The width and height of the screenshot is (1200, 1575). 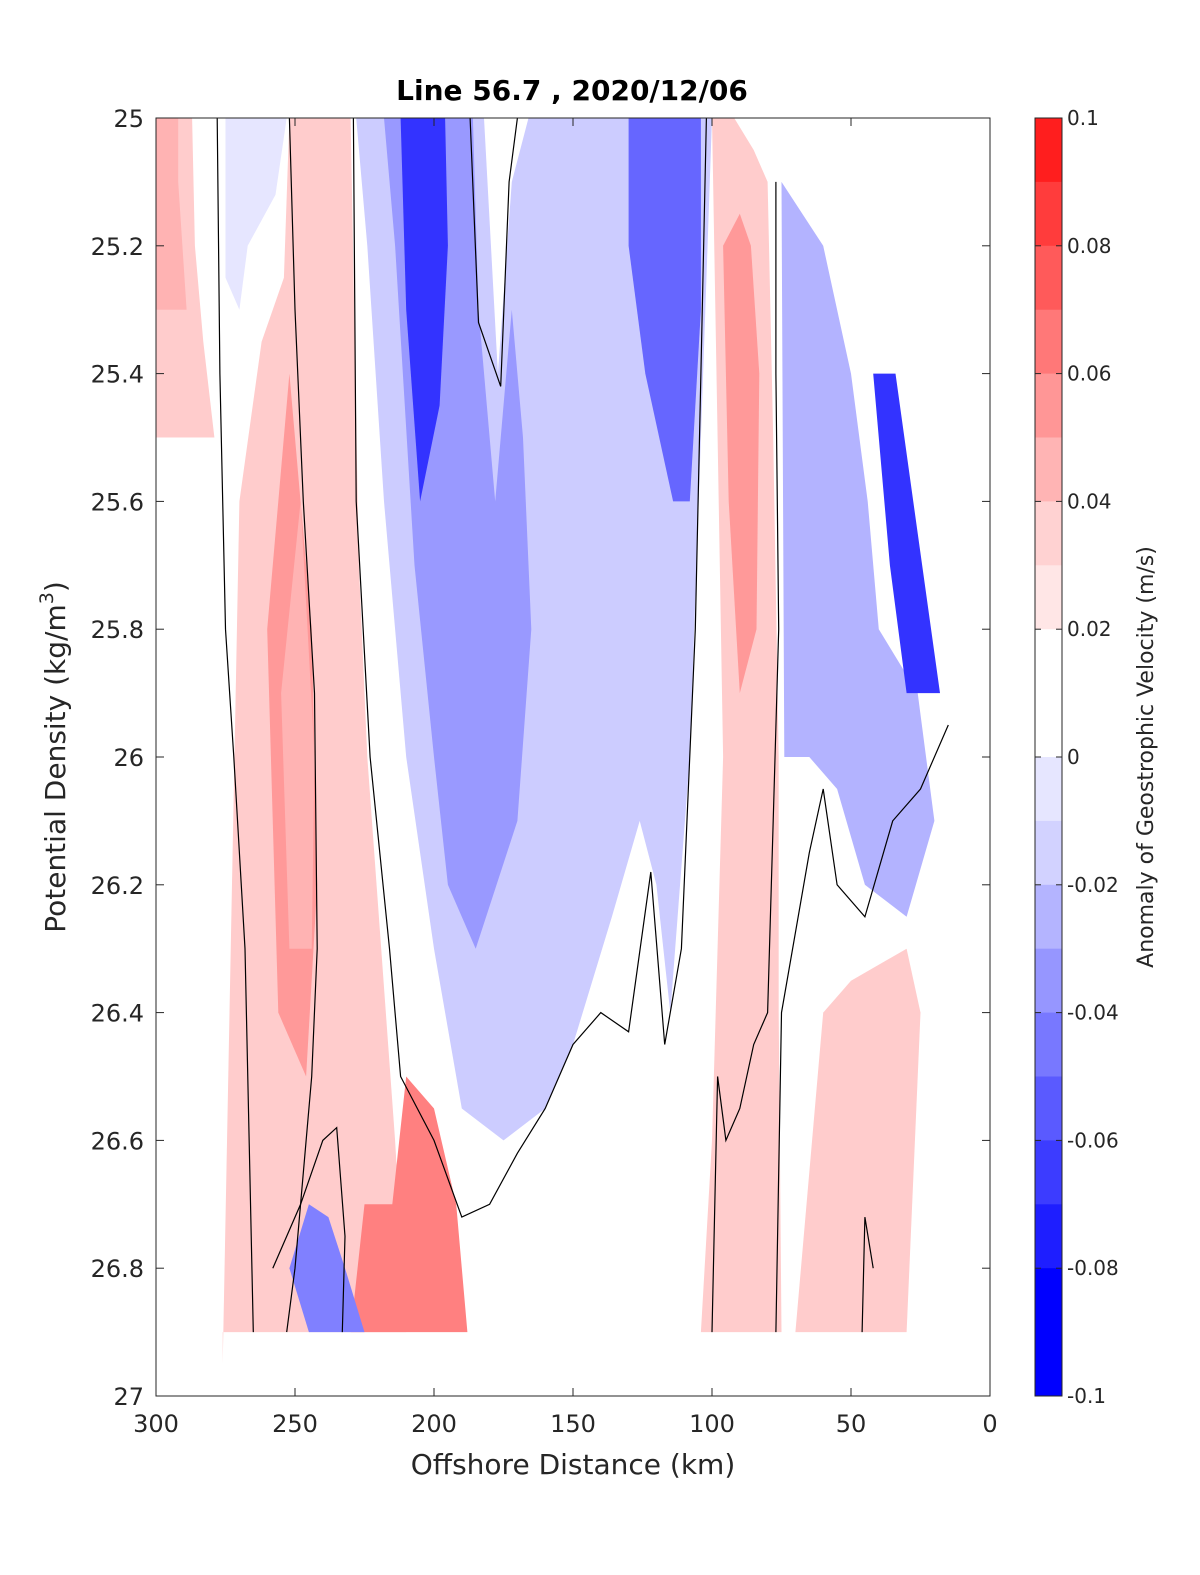 I want to click on colorbar-label: Anomaly of Geostrophic Velocity (m/s), so click(x=1146, y=757).